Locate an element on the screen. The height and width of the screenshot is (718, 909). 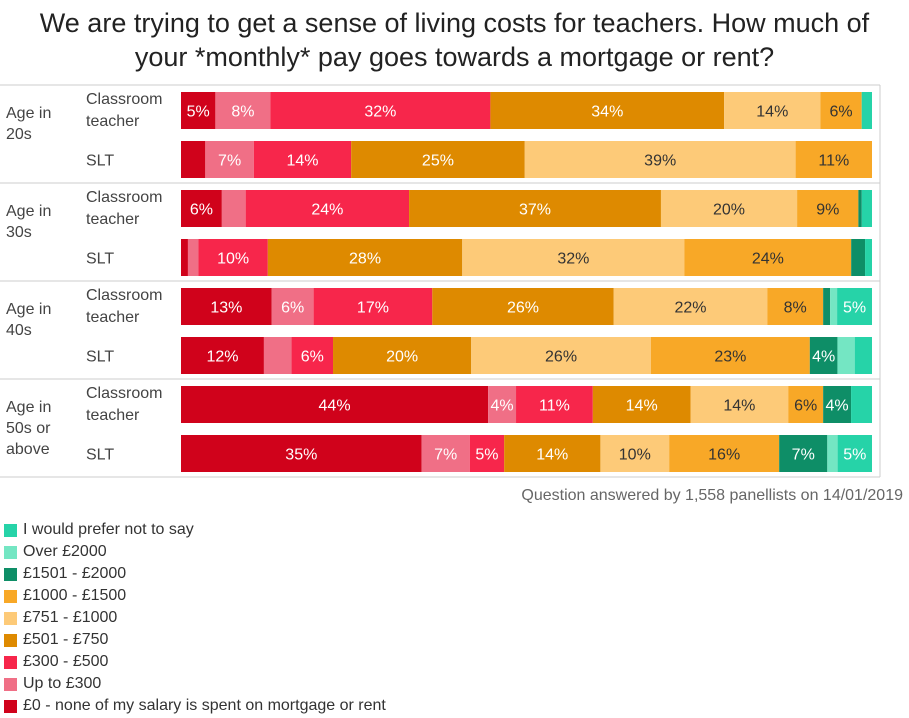
data-label: 35% is located at coordinates (301, 455).